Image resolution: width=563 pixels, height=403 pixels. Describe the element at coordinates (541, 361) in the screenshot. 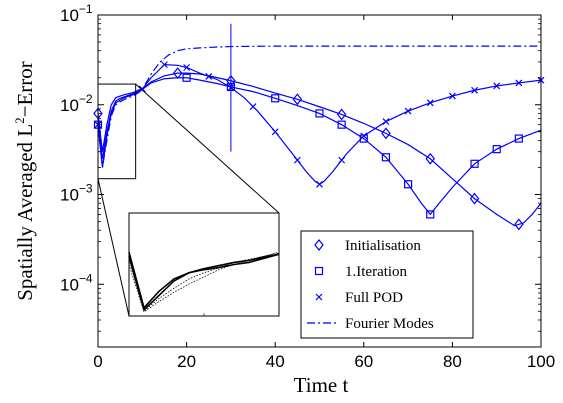

I see `x-tick-label-100: 100` at that location.